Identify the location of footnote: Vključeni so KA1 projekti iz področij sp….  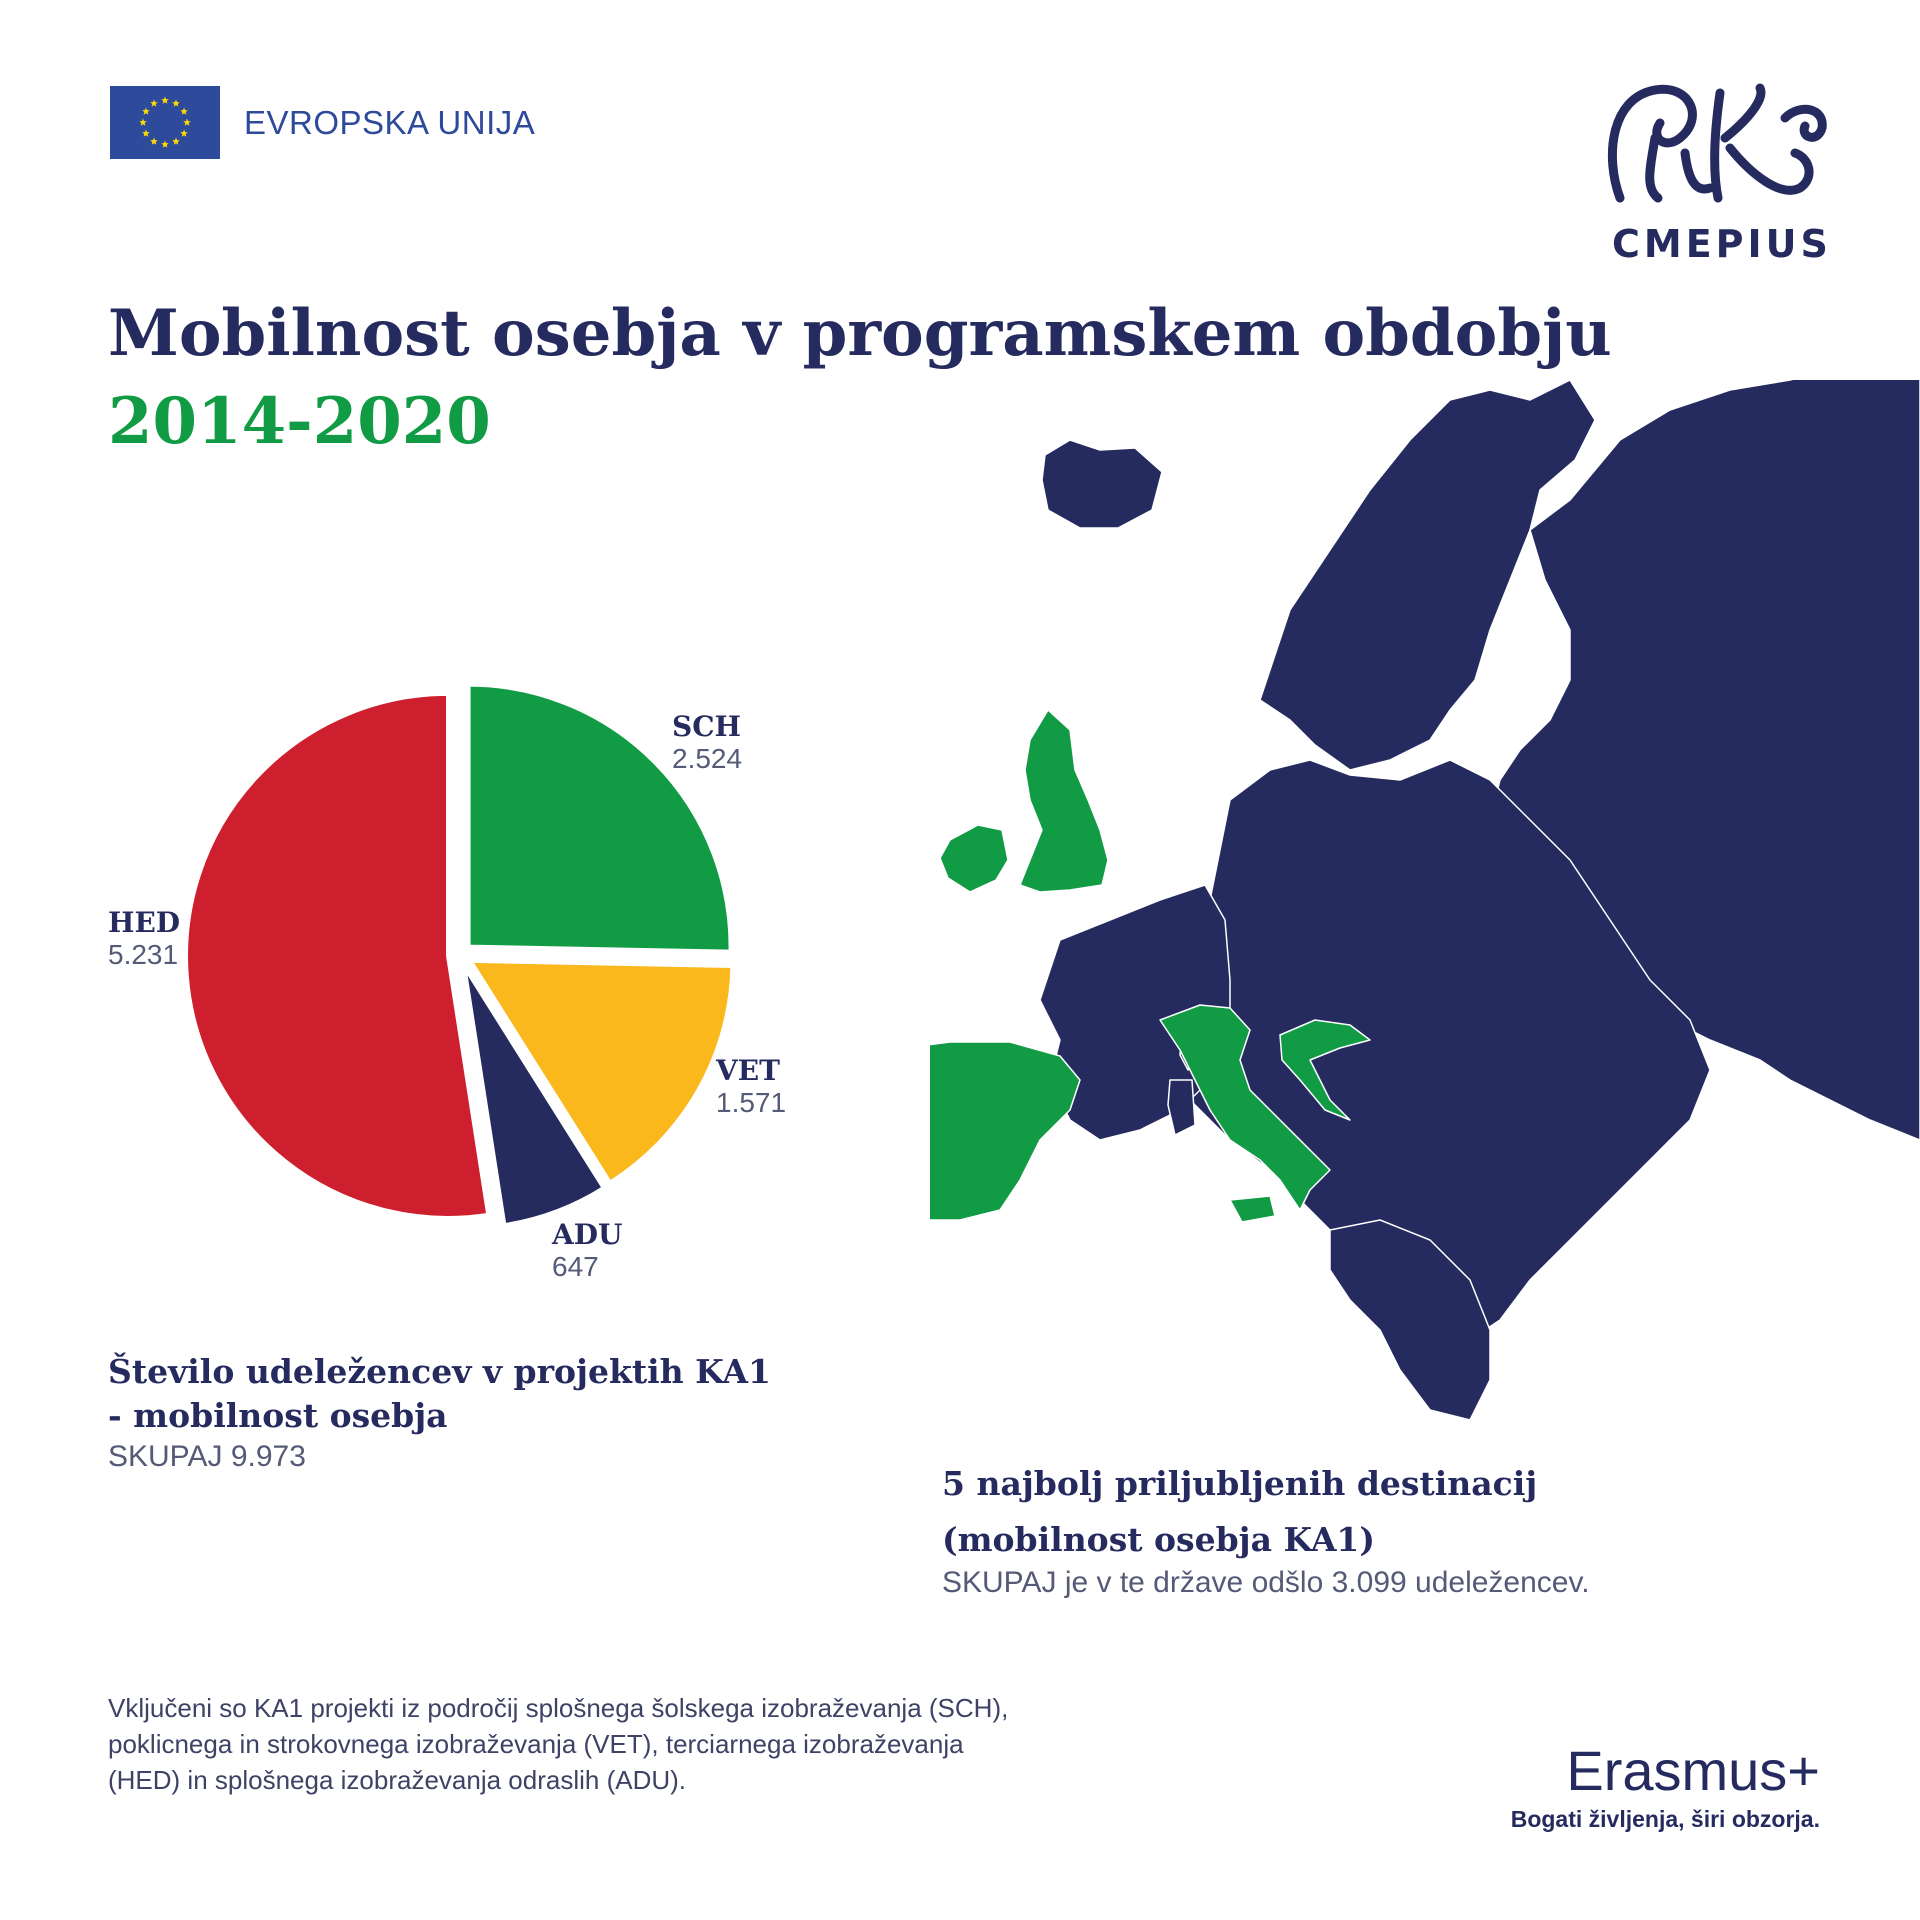
(658, 1744).